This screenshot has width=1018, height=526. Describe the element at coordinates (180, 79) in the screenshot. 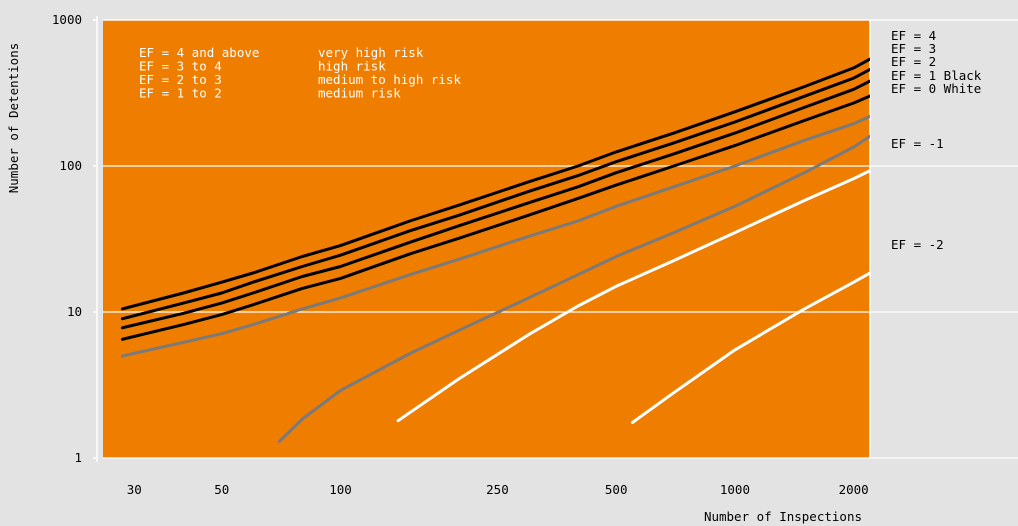

I see `legend-range: EF = 2 to 3` at that location.